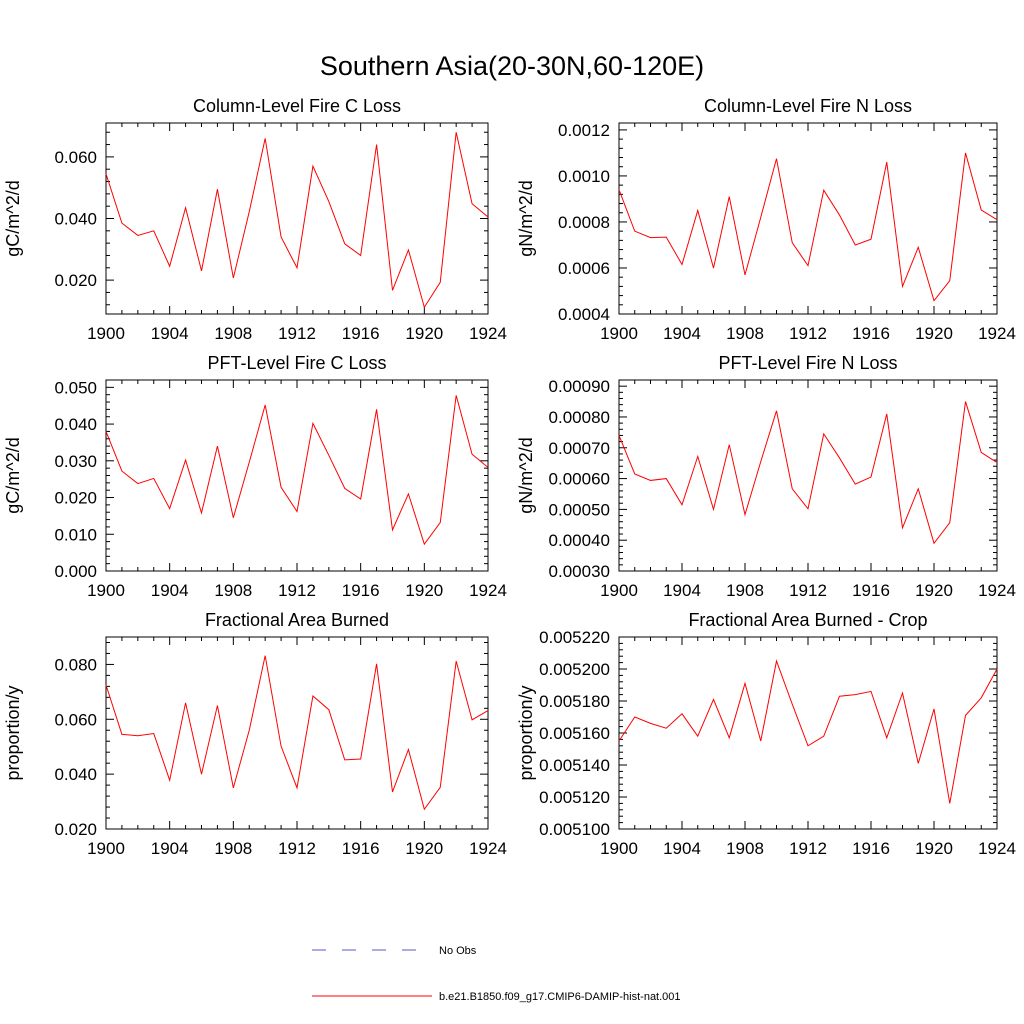 The width and height of the screenshot is (1024, 1024). I want to click on y-tick-label: 0.005120, so click(574, 797).